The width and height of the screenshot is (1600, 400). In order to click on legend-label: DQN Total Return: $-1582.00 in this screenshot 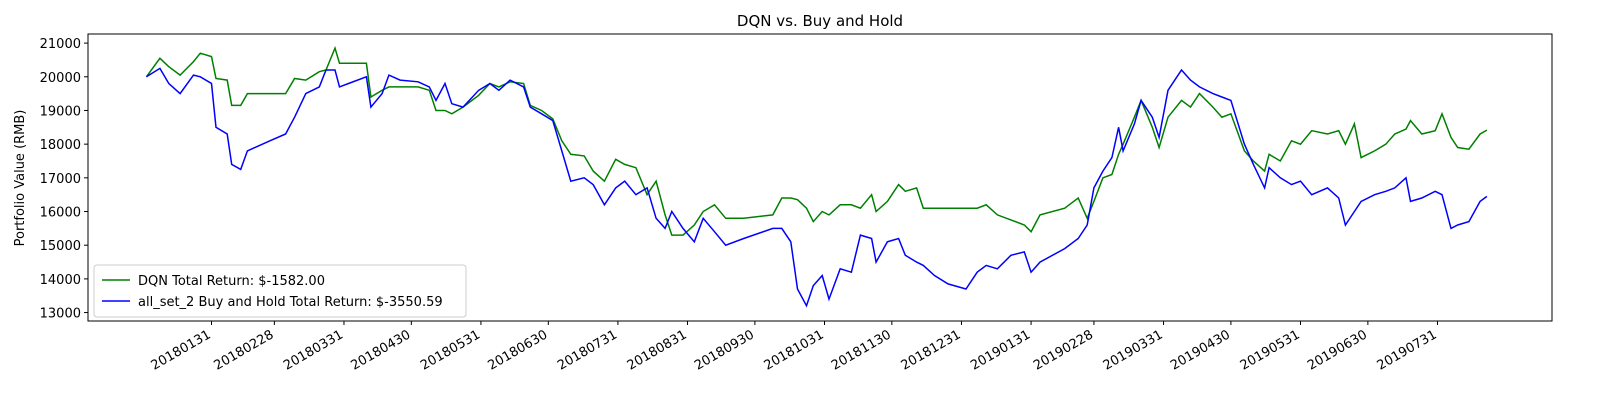, I will do `click(231, 281)`.